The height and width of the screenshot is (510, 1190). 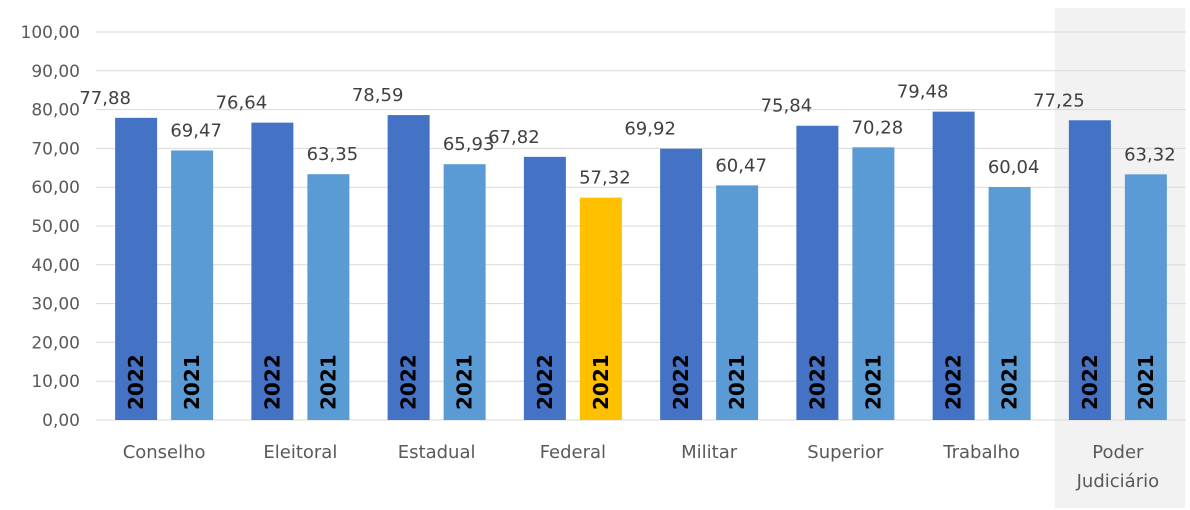 What do you see at coordinates (300, 452) in the screenshot?
I see `x-tick-label: Eleitoral` at bounding box center [300, 452].